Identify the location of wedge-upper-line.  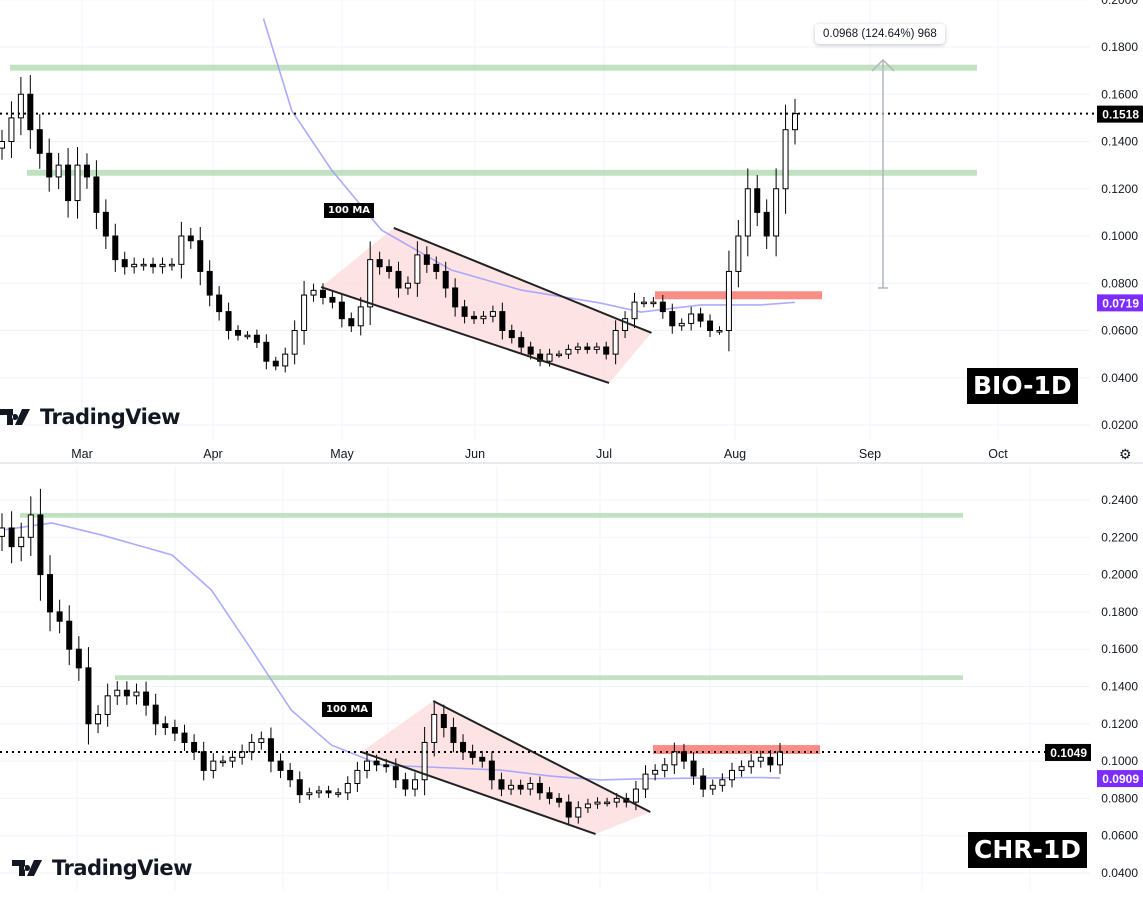
(522, 280).